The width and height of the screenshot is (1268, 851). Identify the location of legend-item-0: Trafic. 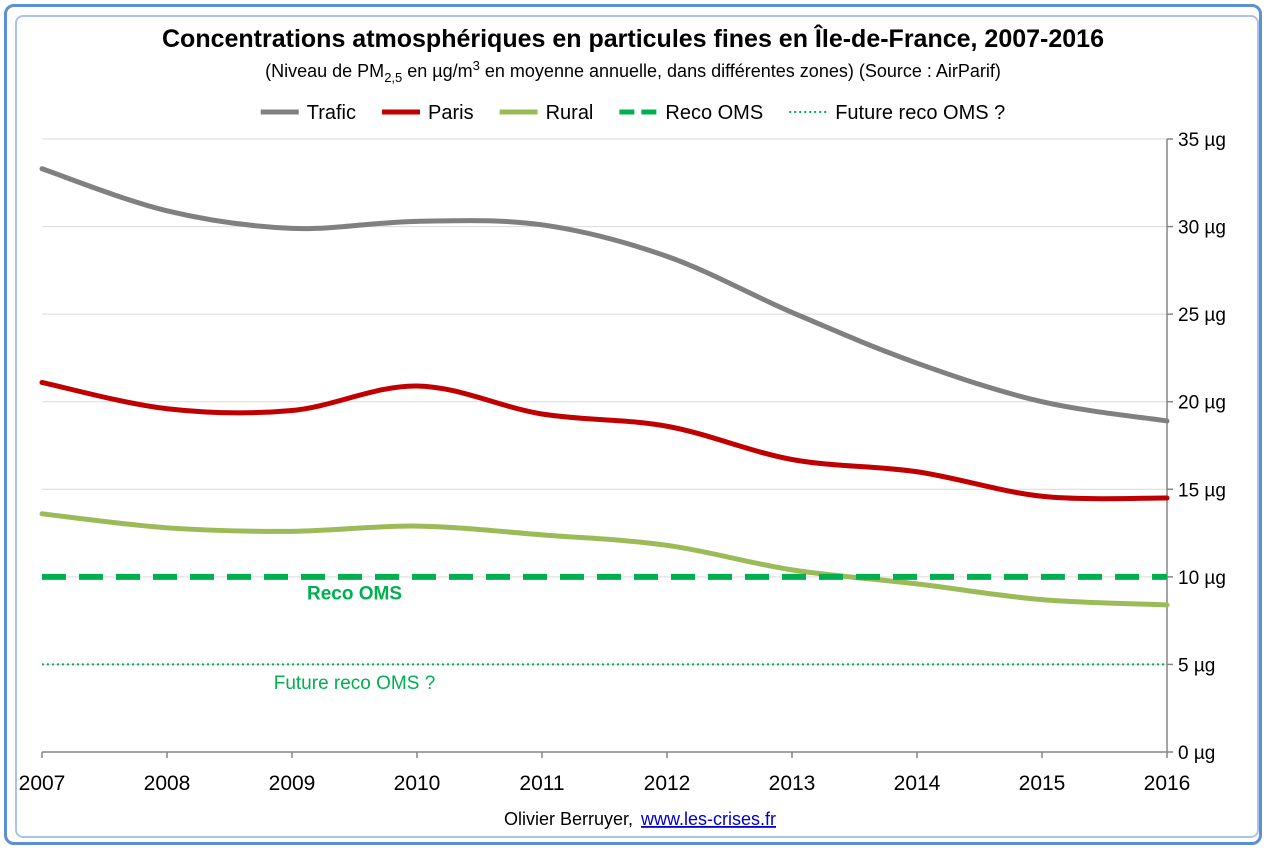
(308, 113).